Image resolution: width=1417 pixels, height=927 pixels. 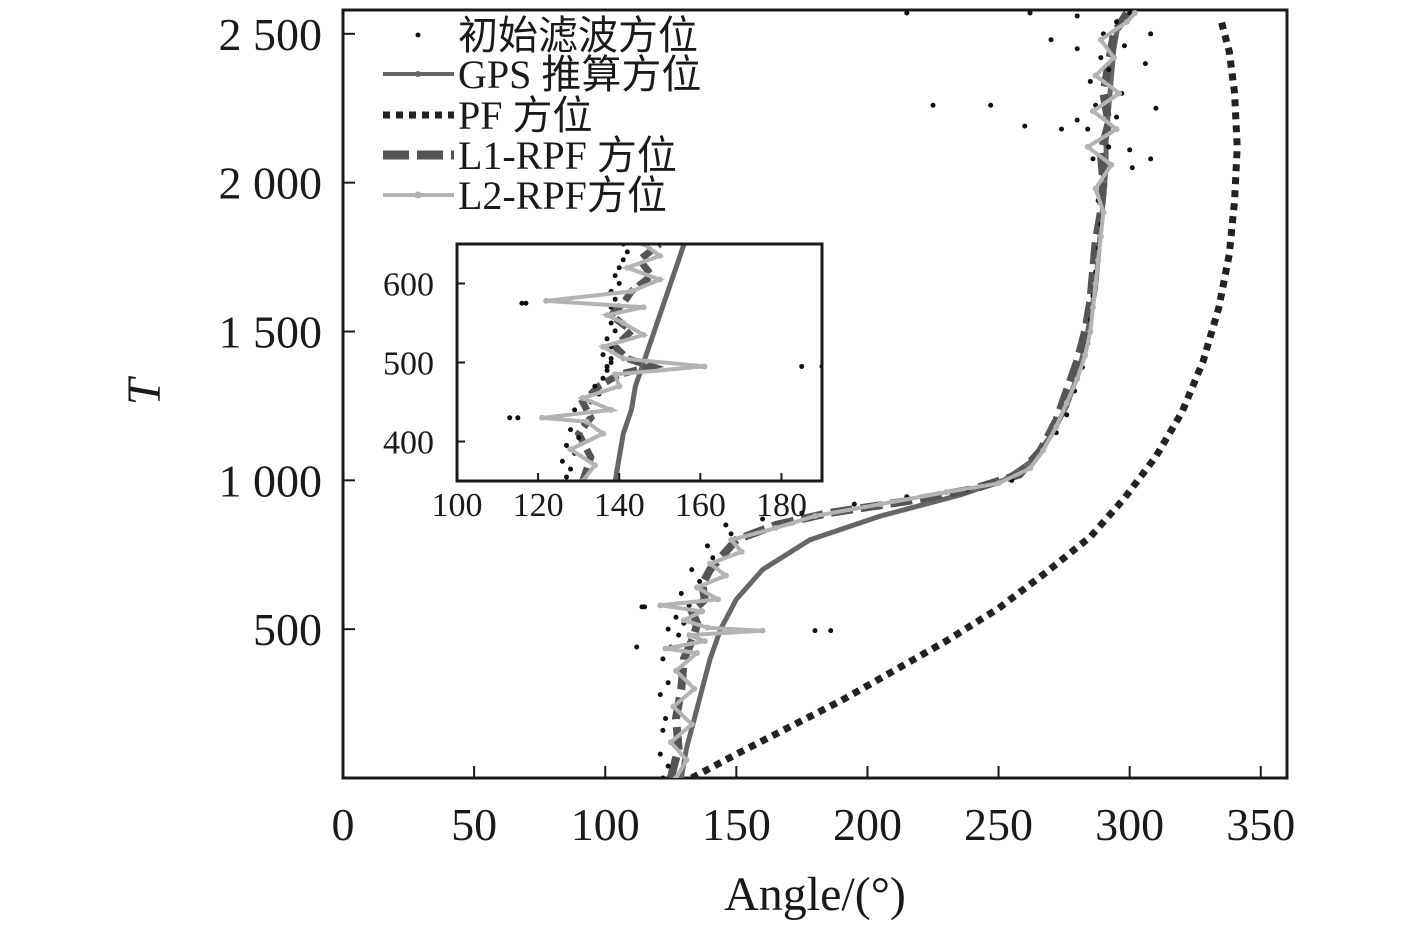 What do you see at coordinates (287, 332) in the screenshot?
I see `main-y-ticks: 500 1 000 1 500 2 000 2 500` at bounding box center [287, 332].